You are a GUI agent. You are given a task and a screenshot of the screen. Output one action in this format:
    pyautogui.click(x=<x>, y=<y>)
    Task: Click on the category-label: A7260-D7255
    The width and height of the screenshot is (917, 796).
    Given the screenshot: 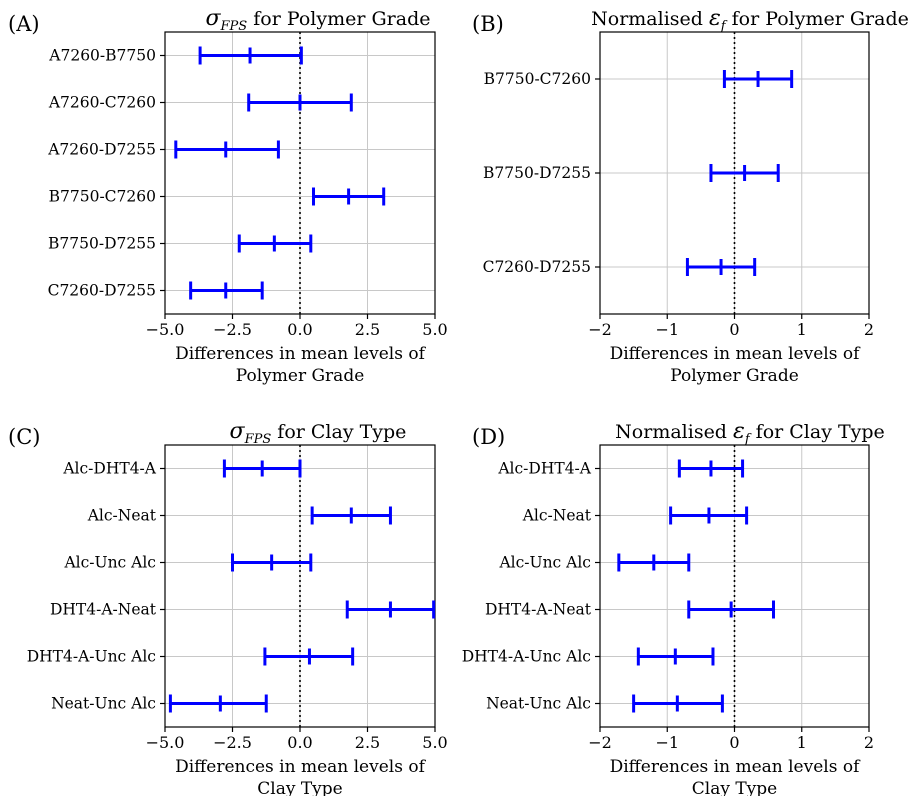 What is the action you would take?
    pyautogui.click(x=101, y=150)
    